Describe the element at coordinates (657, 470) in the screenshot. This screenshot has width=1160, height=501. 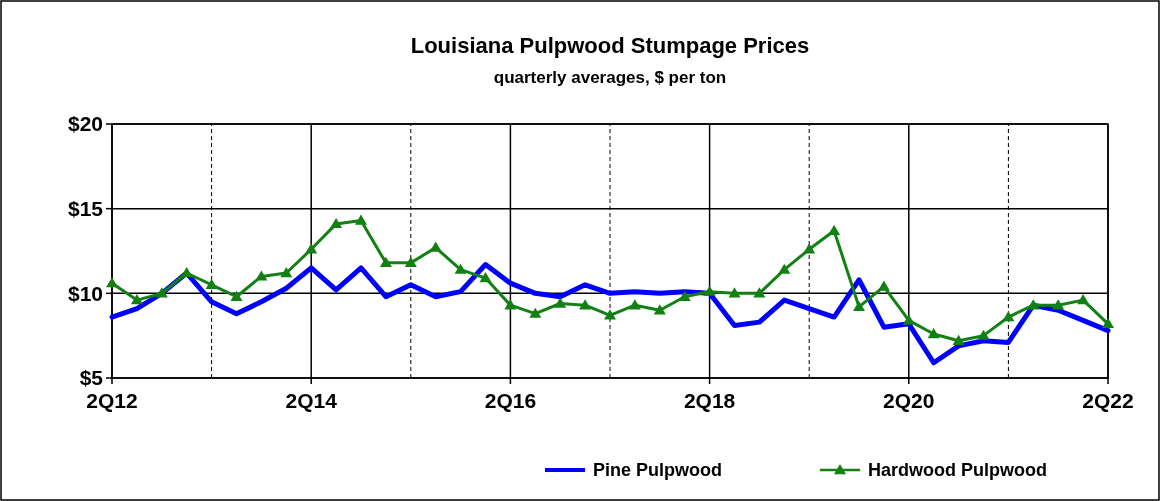
I see `legend-label: Pine Pulpwood` at that location.